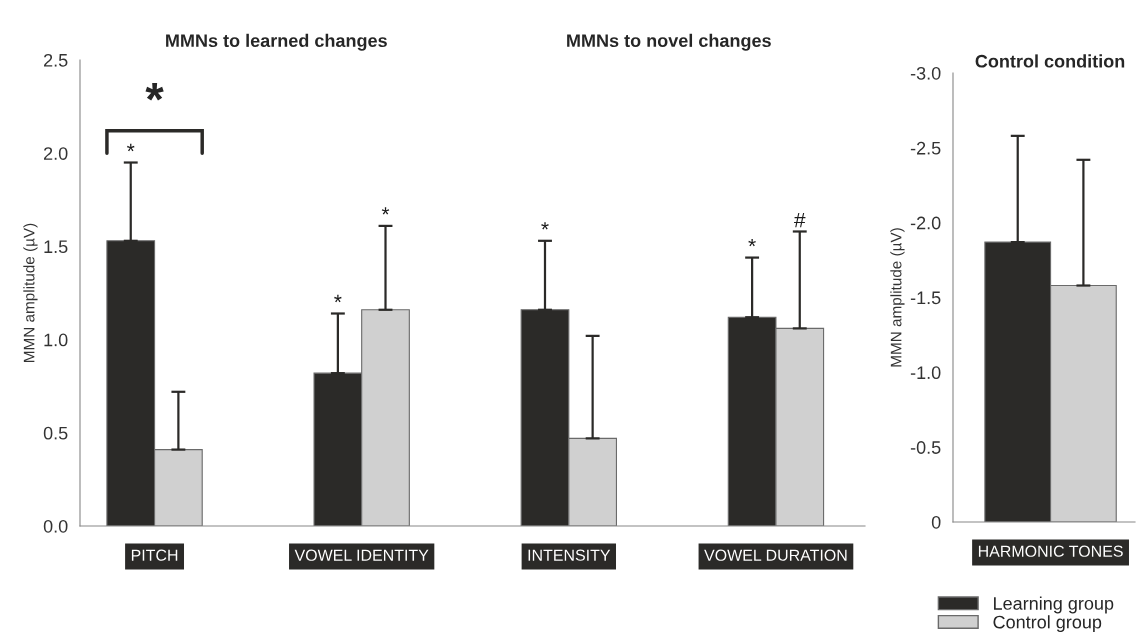  What do you see at coordinates (361, 555) in the screenshot?
I see `x-tick-label: VOWEL IDENTITY` at bounding box center [361, 555].